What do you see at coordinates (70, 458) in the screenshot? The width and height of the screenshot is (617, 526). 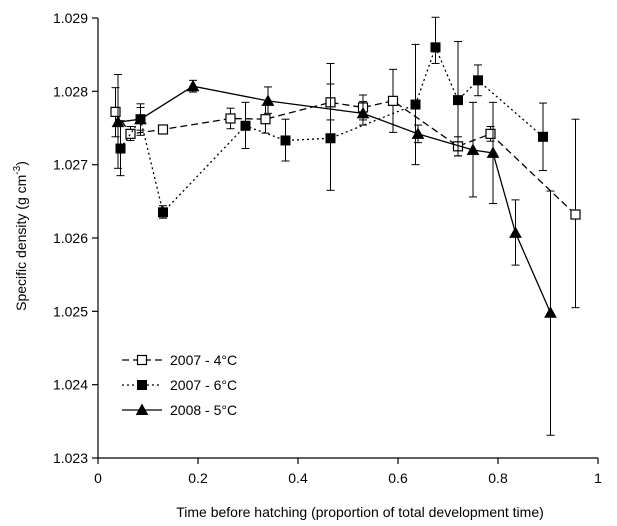 I see `y-tick-label: 1.023` at bounding box center [70, 458].